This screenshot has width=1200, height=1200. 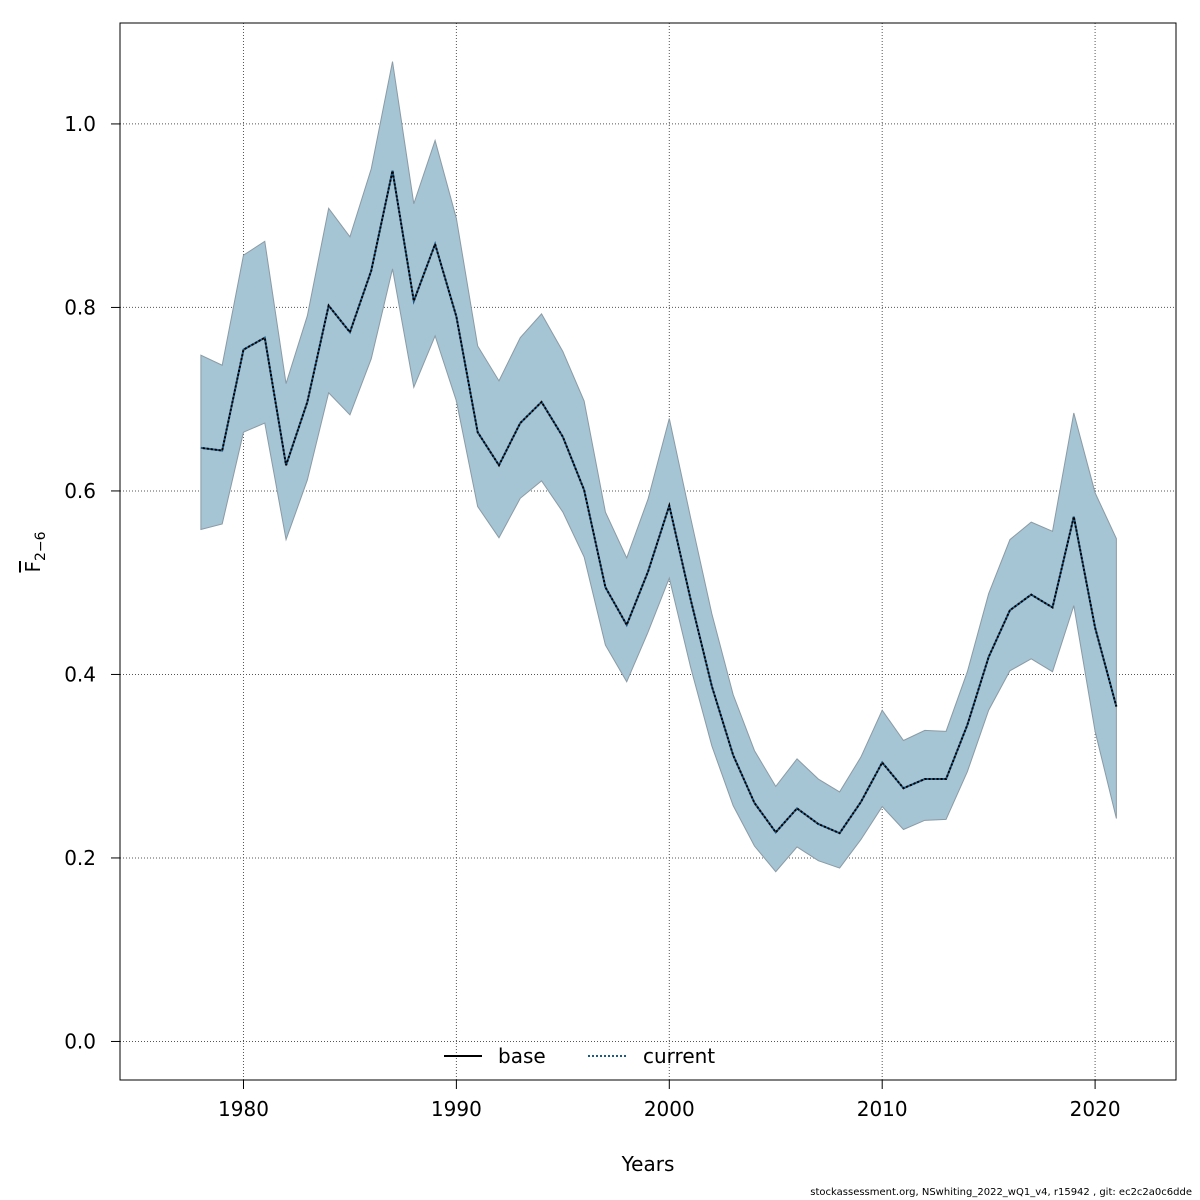 I want to click on y-tick-label-0.8: 0.8, so click(x=80, y=307).